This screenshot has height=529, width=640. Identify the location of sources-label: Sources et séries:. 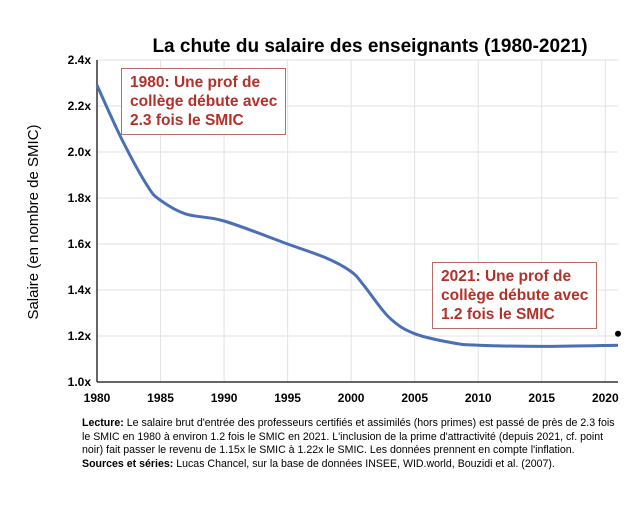
(128, 463).